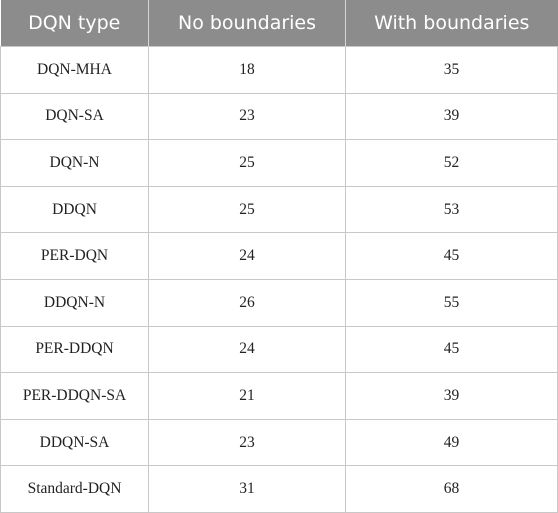 This screenshot has width=558, height=513. Describe the element at coordinates (247, 23) in the screenshot. I see `header-no-boundaries: No boundaries` at that location.